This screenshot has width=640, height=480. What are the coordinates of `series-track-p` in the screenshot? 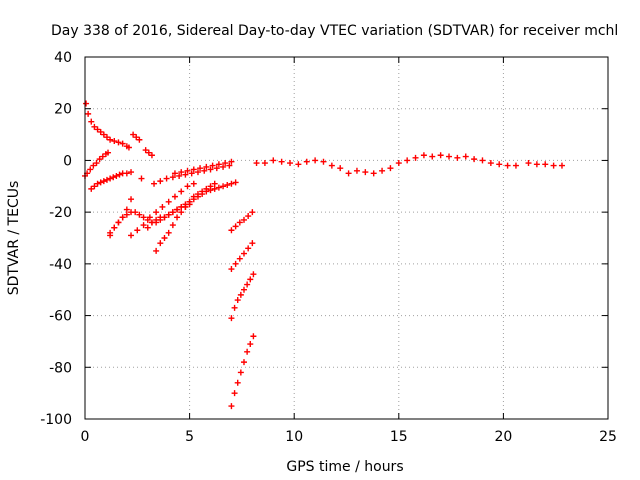 It's located at (242, 296).